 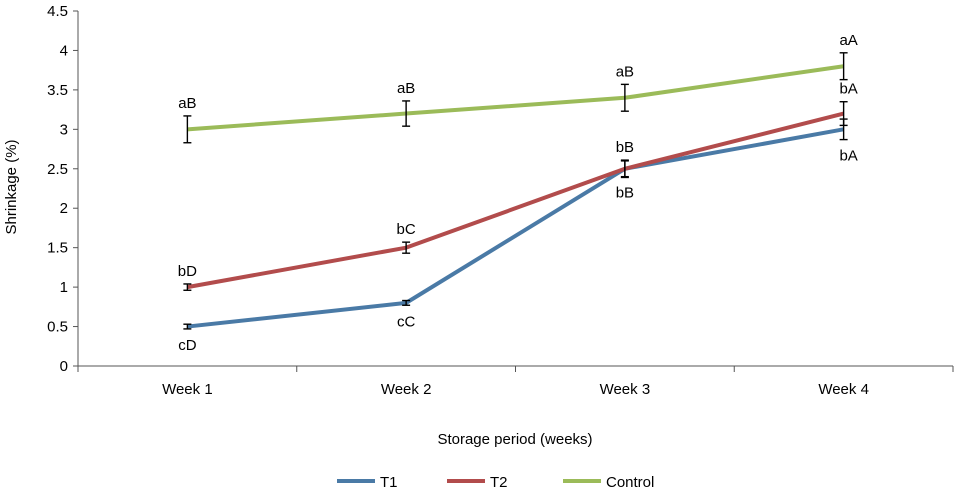 What do you see at coordinates (389, 482) in the screenshot?
I see `legend-label: T1` at bounding box center [389, 482].